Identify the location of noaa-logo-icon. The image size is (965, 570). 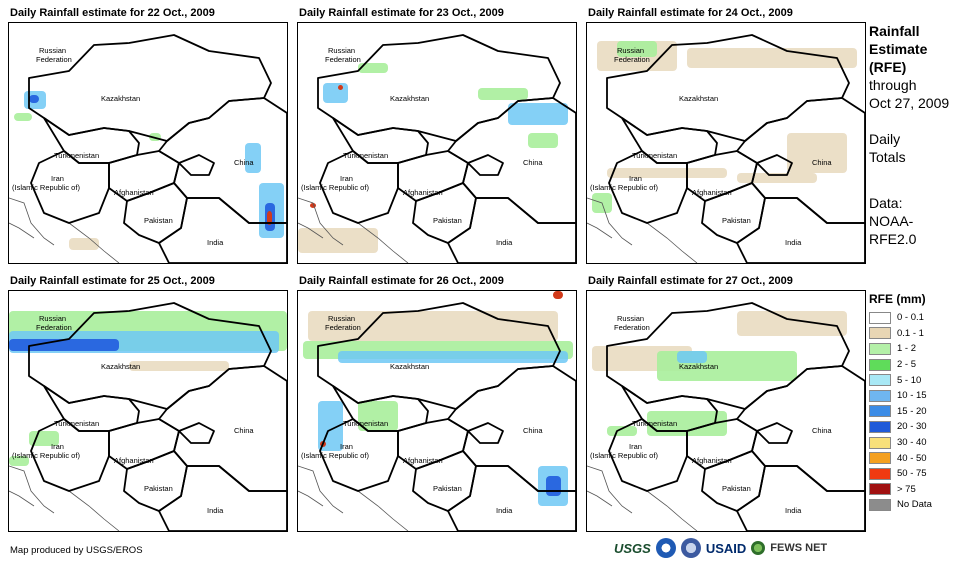
(665, 548).